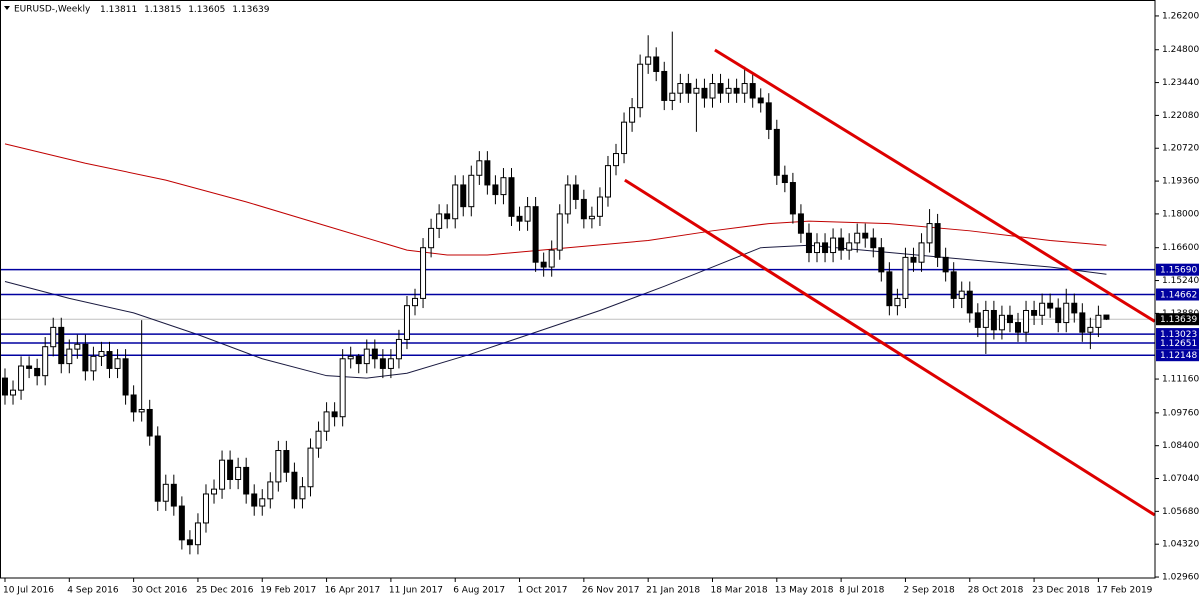  What do you see at coordinates (28, 591) in the screenshot?
I see `x-tick-label: 10 Jul 2016` at bounding box center [28, 591].